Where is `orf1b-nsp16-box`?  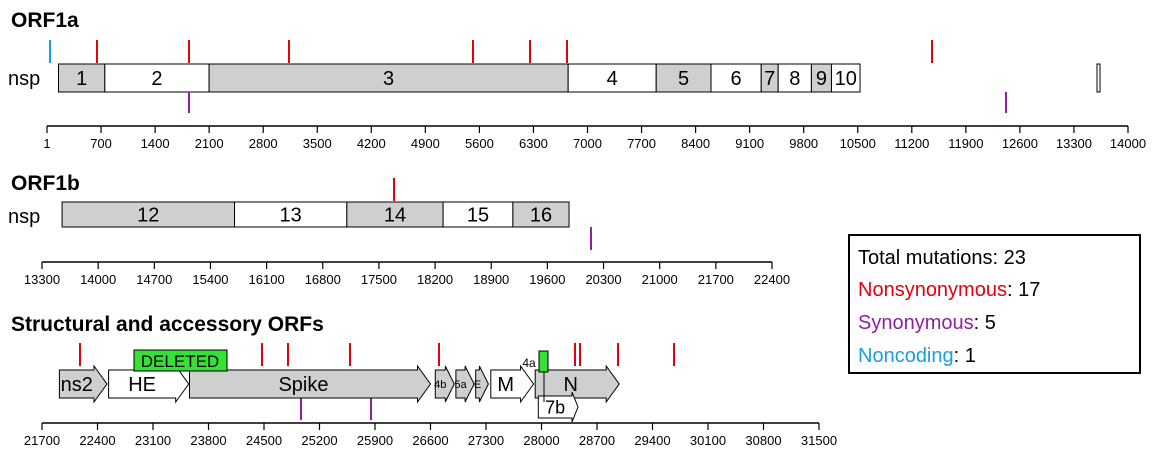
orf1b-nsp16-box is located at coordinates (541, 214).